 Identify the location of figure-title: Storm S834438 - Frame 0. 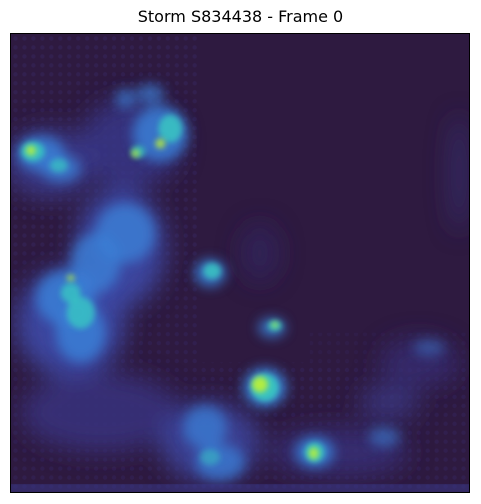
(240, 16).